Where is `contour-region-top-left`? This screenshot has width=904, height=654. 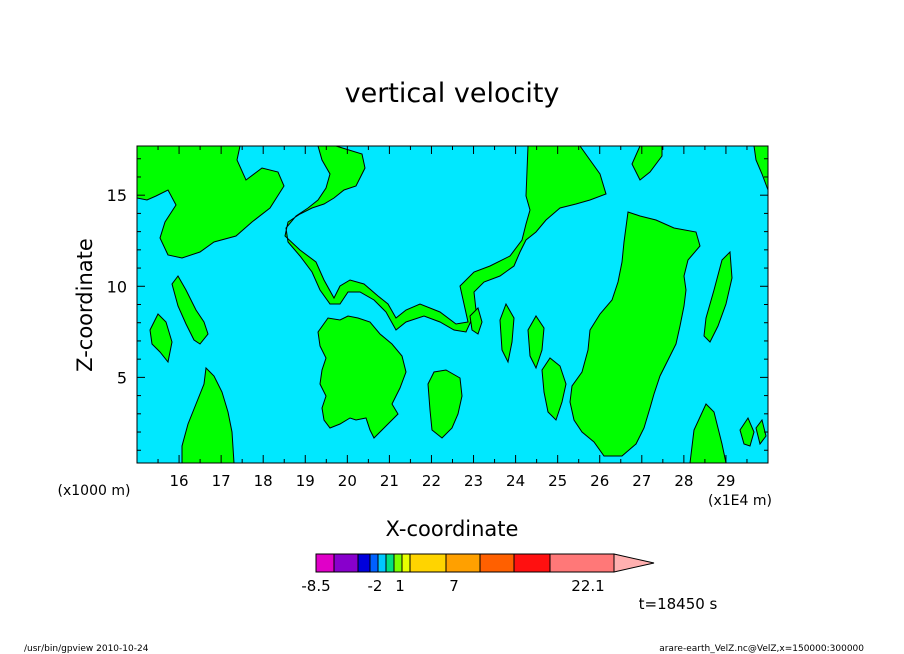
contour-region-top-left is located at coordinates (211, 202).